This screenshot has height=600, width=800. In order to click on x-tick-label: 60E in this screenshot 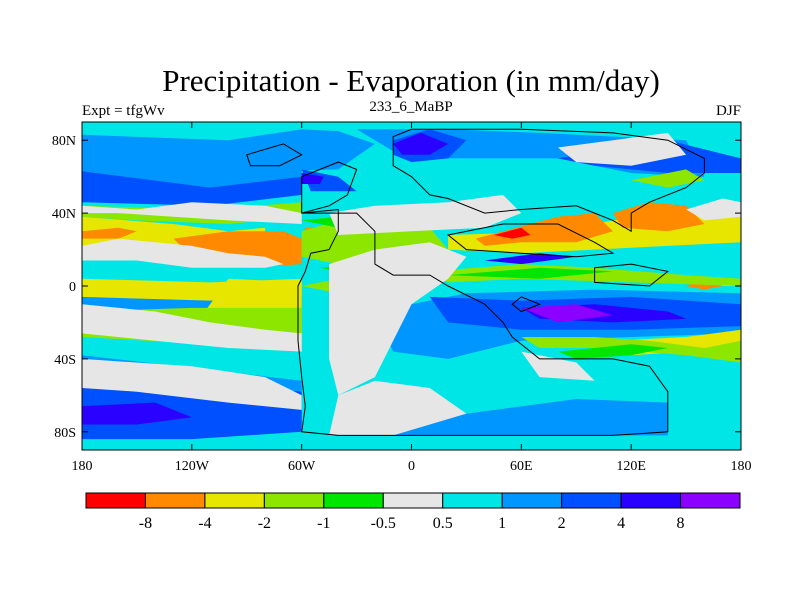, I will do `click(521, 466)`.